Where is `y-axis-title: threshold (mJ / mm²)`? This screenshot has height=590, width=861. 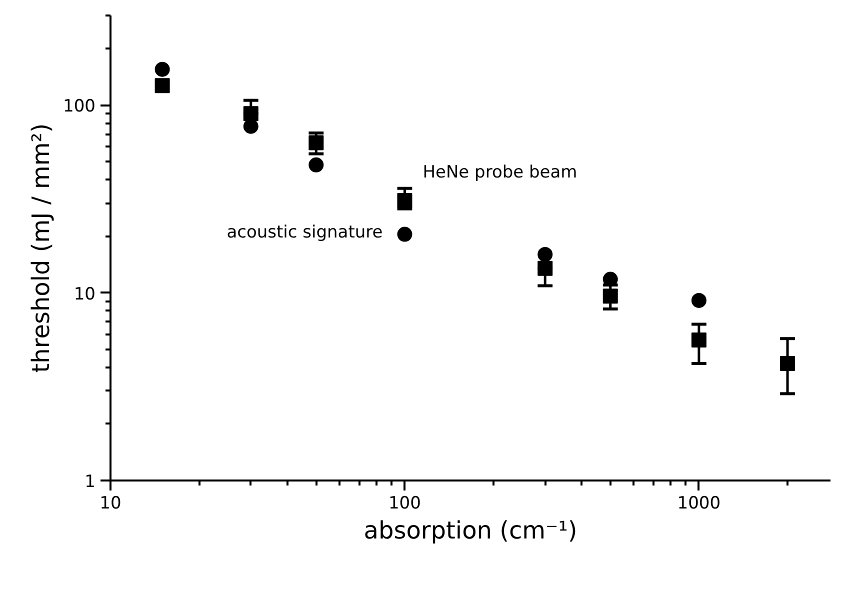
y-axis-title: threshold (mJ / mm²) is located at coordinates (41, 248).